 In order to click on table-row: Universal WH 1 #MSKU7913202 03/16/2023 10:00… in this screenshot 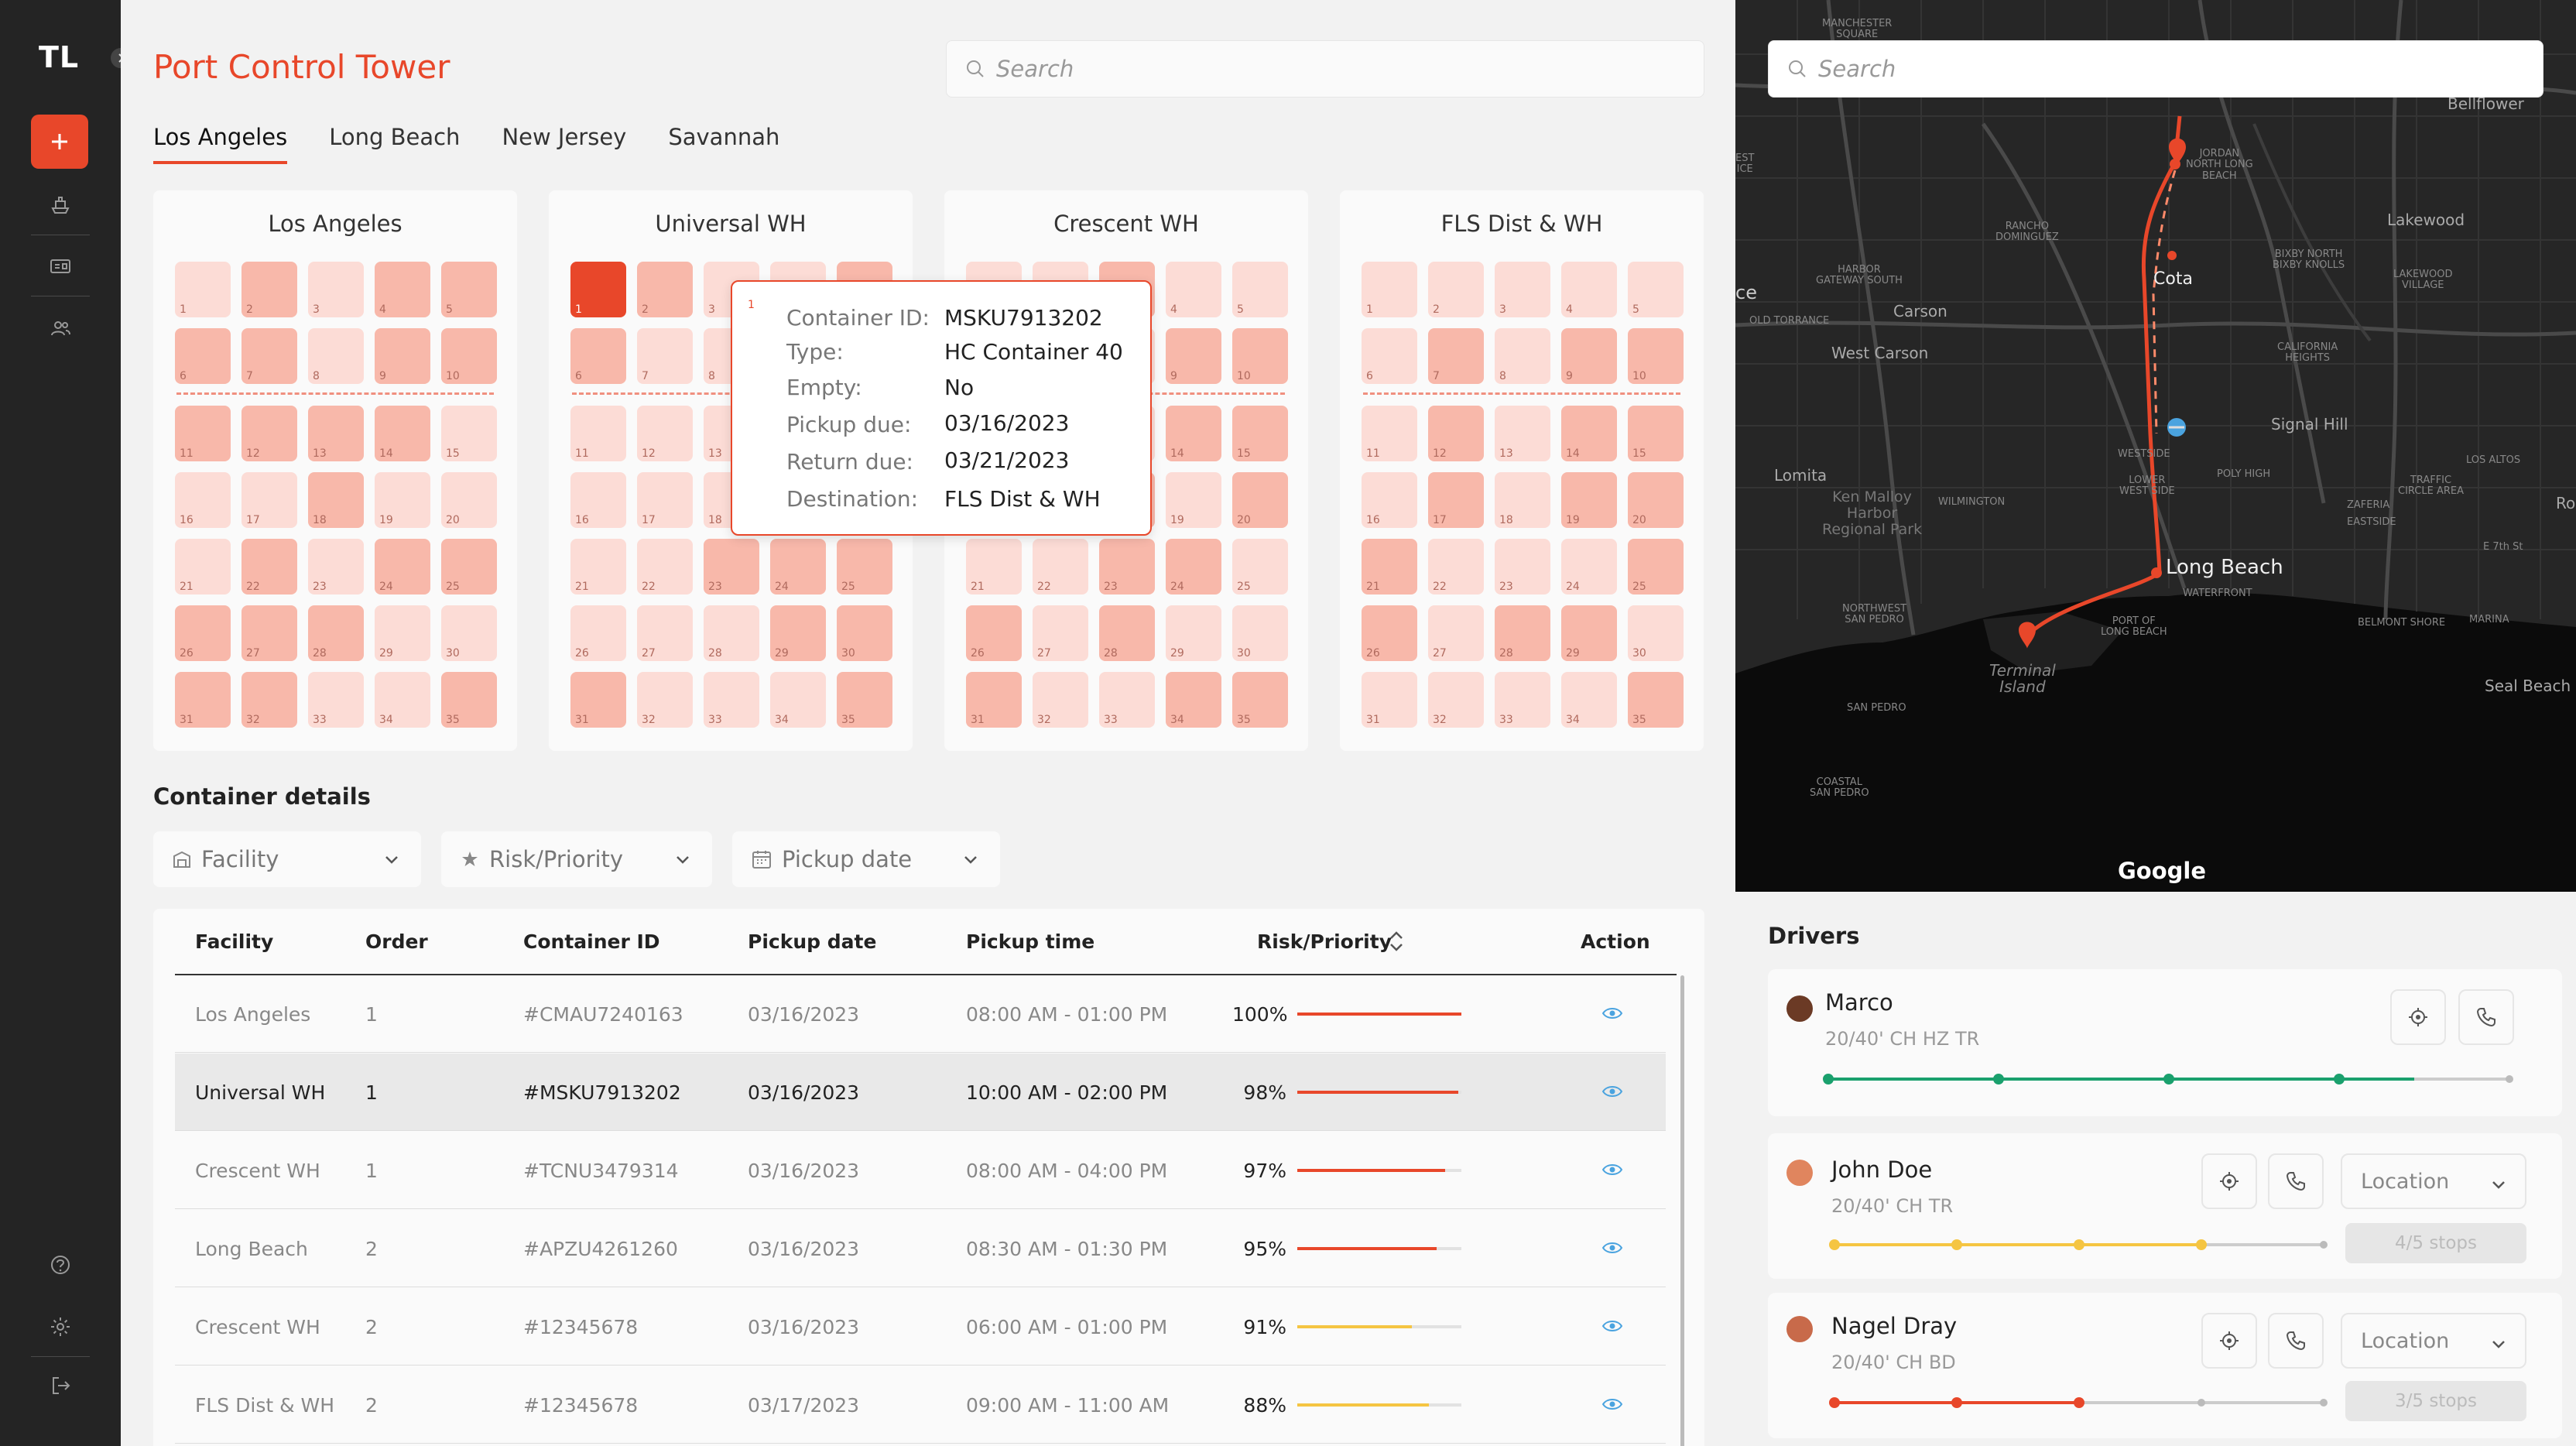, I will do `click(920, 1092)`.